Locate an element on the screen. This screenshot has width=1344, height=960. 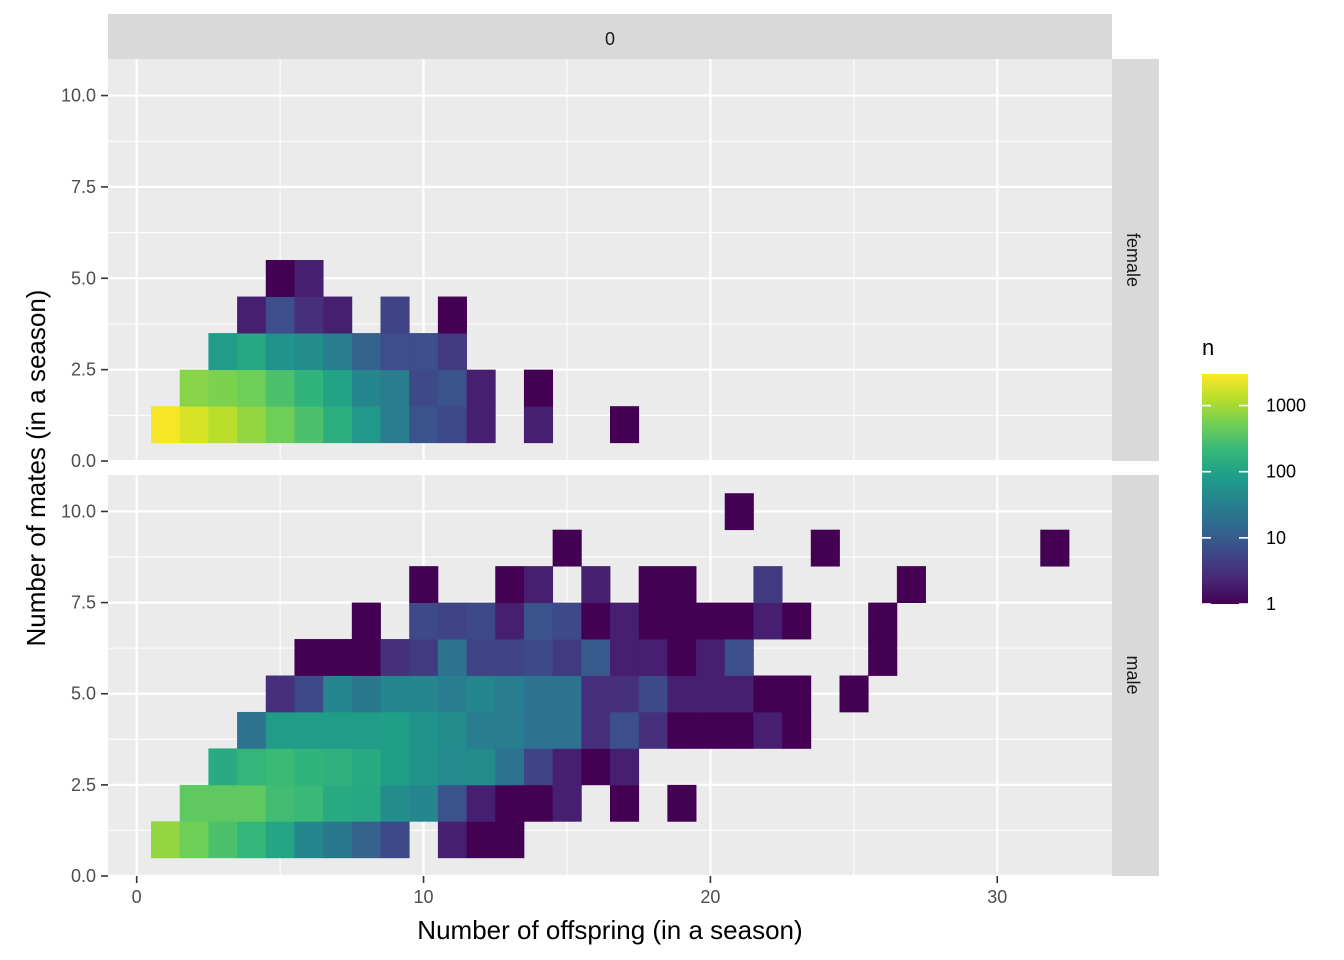
x-axis: 0 10 20 30 is located at coordinates (569, 891).